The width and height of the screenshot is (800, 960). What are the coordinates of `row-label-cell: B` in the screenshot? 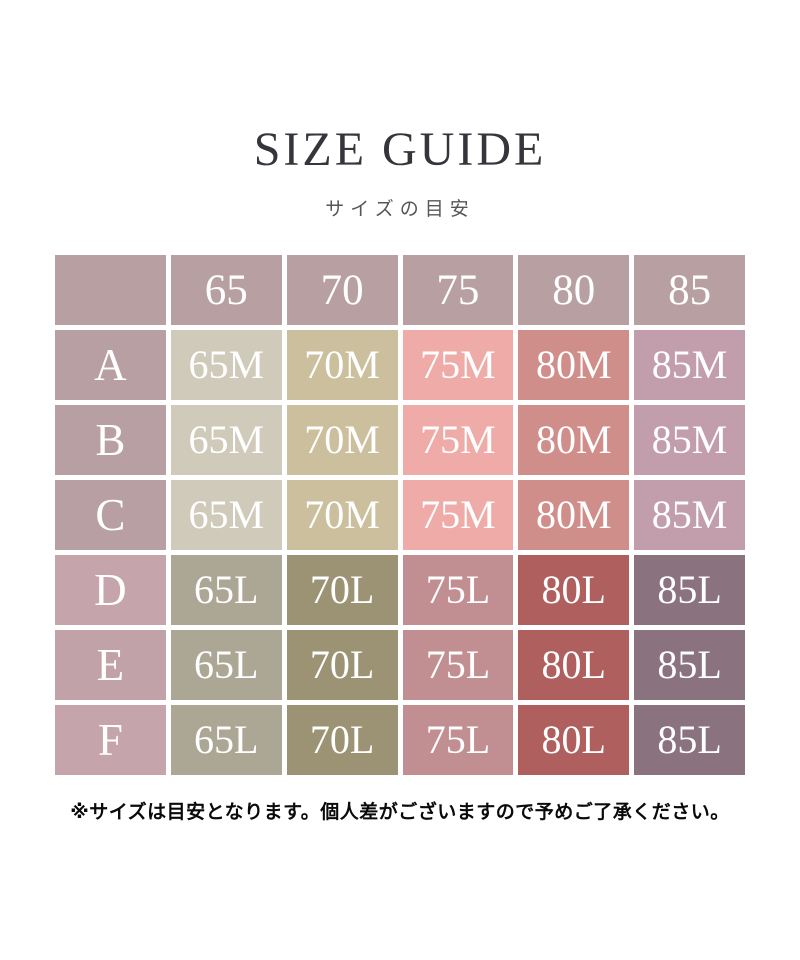 It's located at (110, 440).